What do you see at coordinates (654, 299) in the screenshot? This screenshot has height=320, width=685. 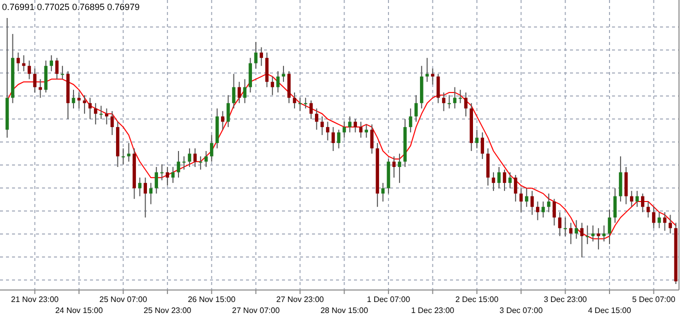 I see `x-tick-label: 5 Dec 07:00` at bounding box center [654, 299].